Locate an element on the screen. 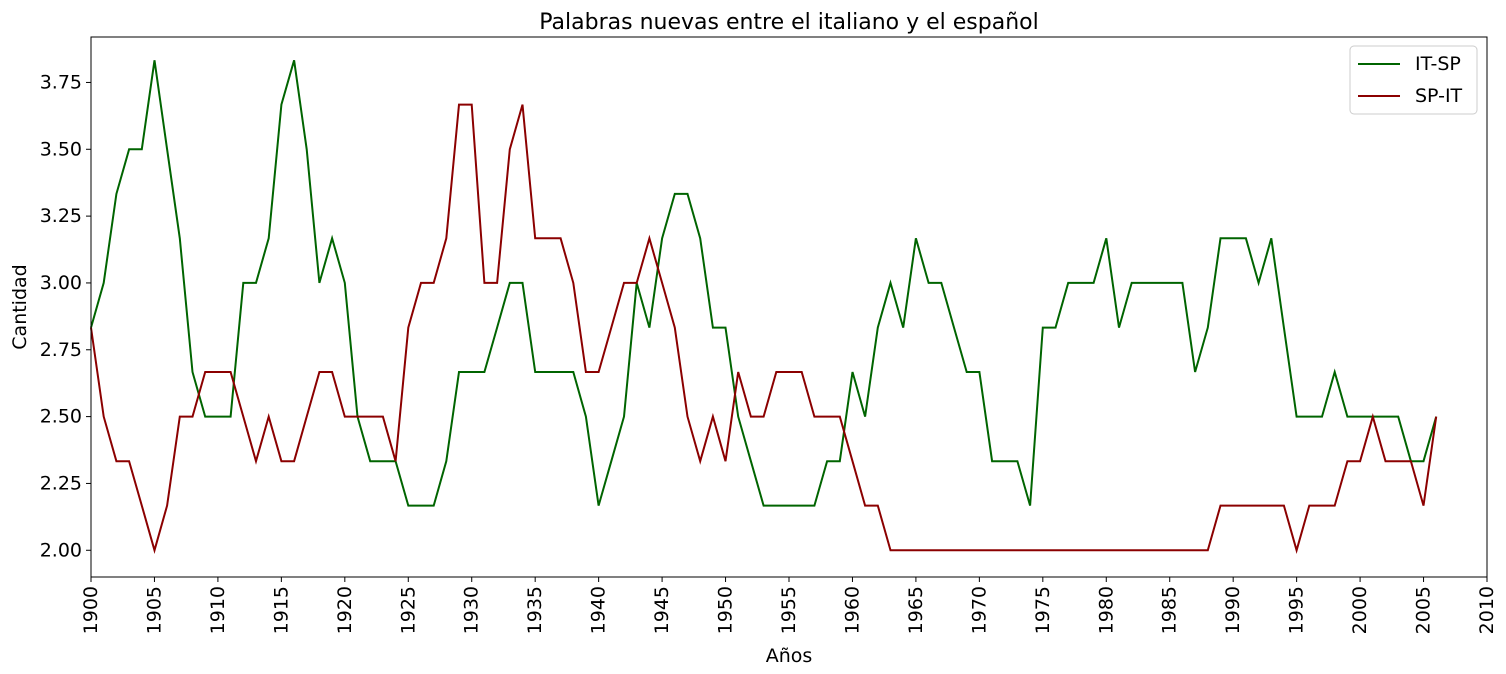  x-tick-label: 1985 is located at coordinates (1170, 610).